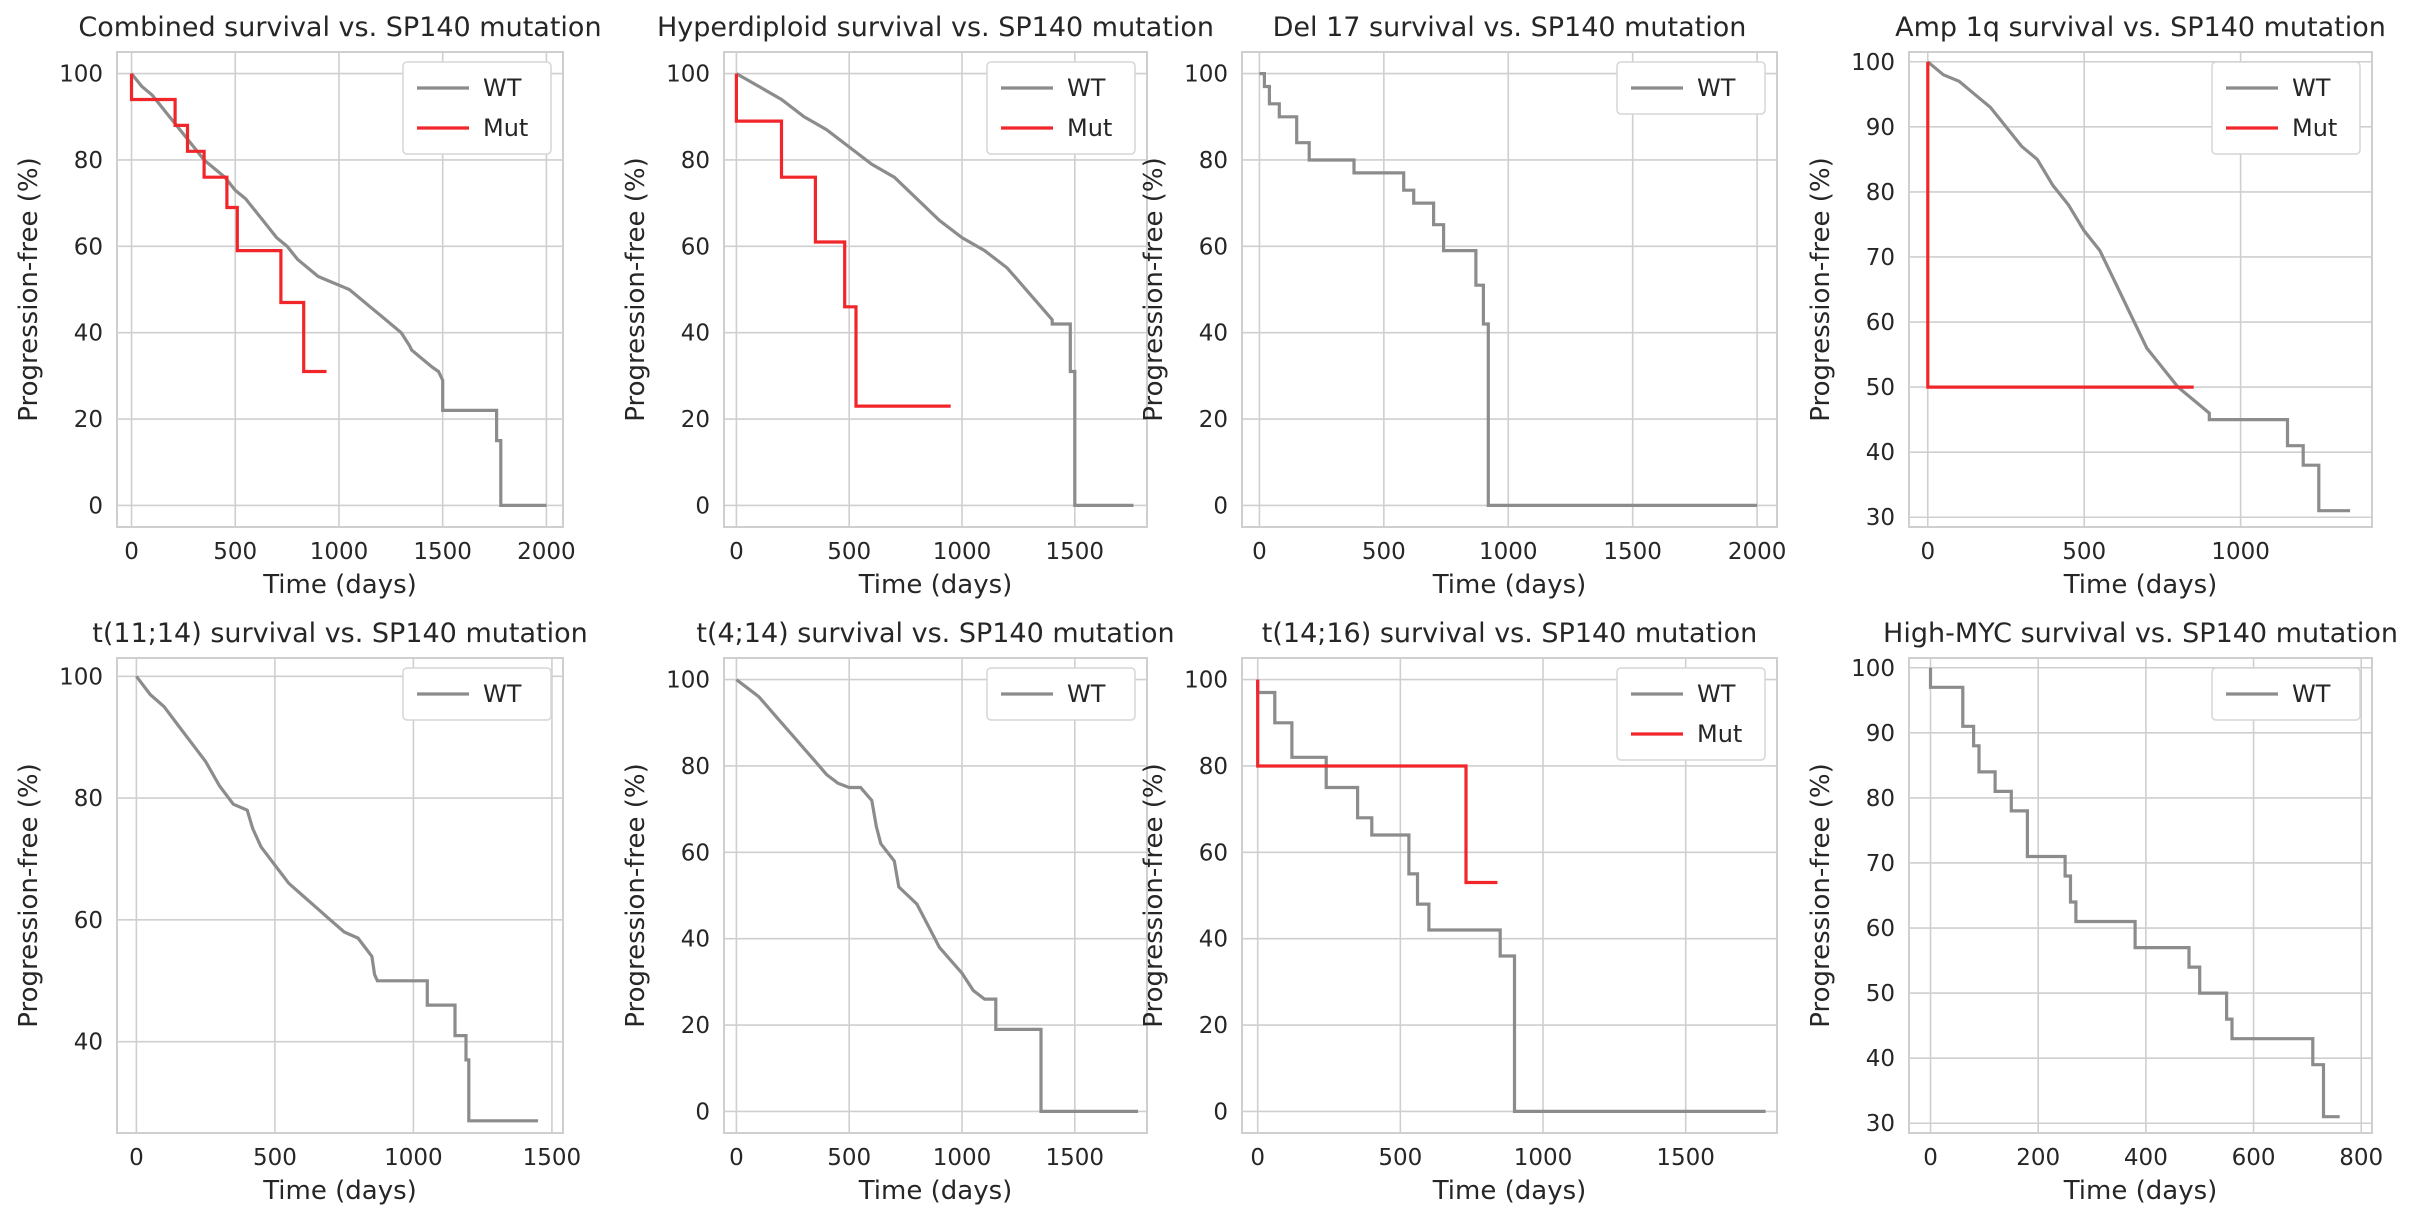 Image resolution: width=2414 pixels, height=1218 pixels. Describe the element at coordinates (1510, 27) in the screenshot. I see `chart-title: Del 17 survival vs. SP140 mutation` at that location.